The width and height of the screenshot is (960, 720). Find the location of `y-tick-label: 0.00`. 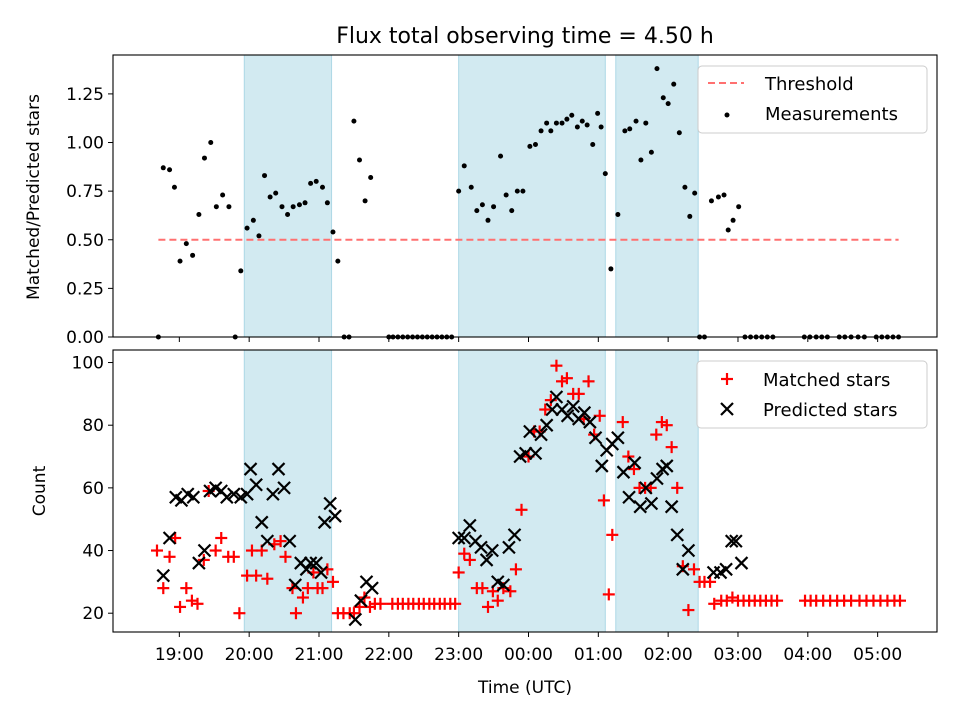

y-tick-label: 0.00 is located at coordinates (85, 338).